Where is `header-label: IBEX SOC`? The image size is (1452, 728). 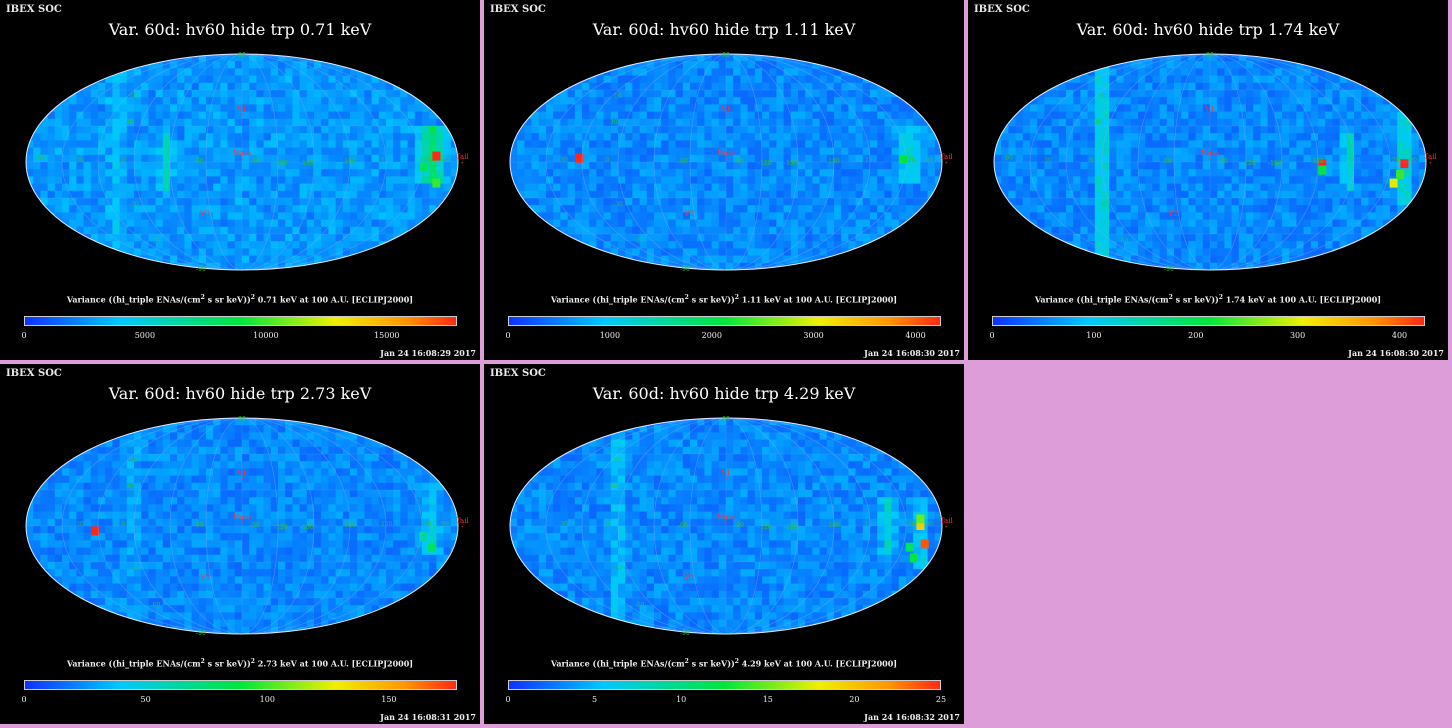
header-label: IBEX SOC is located at coordinates (518, 9).